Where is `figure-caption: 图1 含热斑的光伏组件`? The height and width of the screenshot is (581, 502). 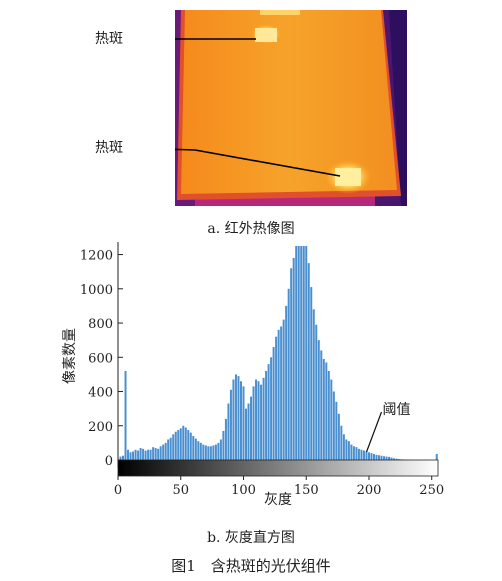 figure-caption: 图1 含热斑的光伏组件 is located at coordinates (251, 566).